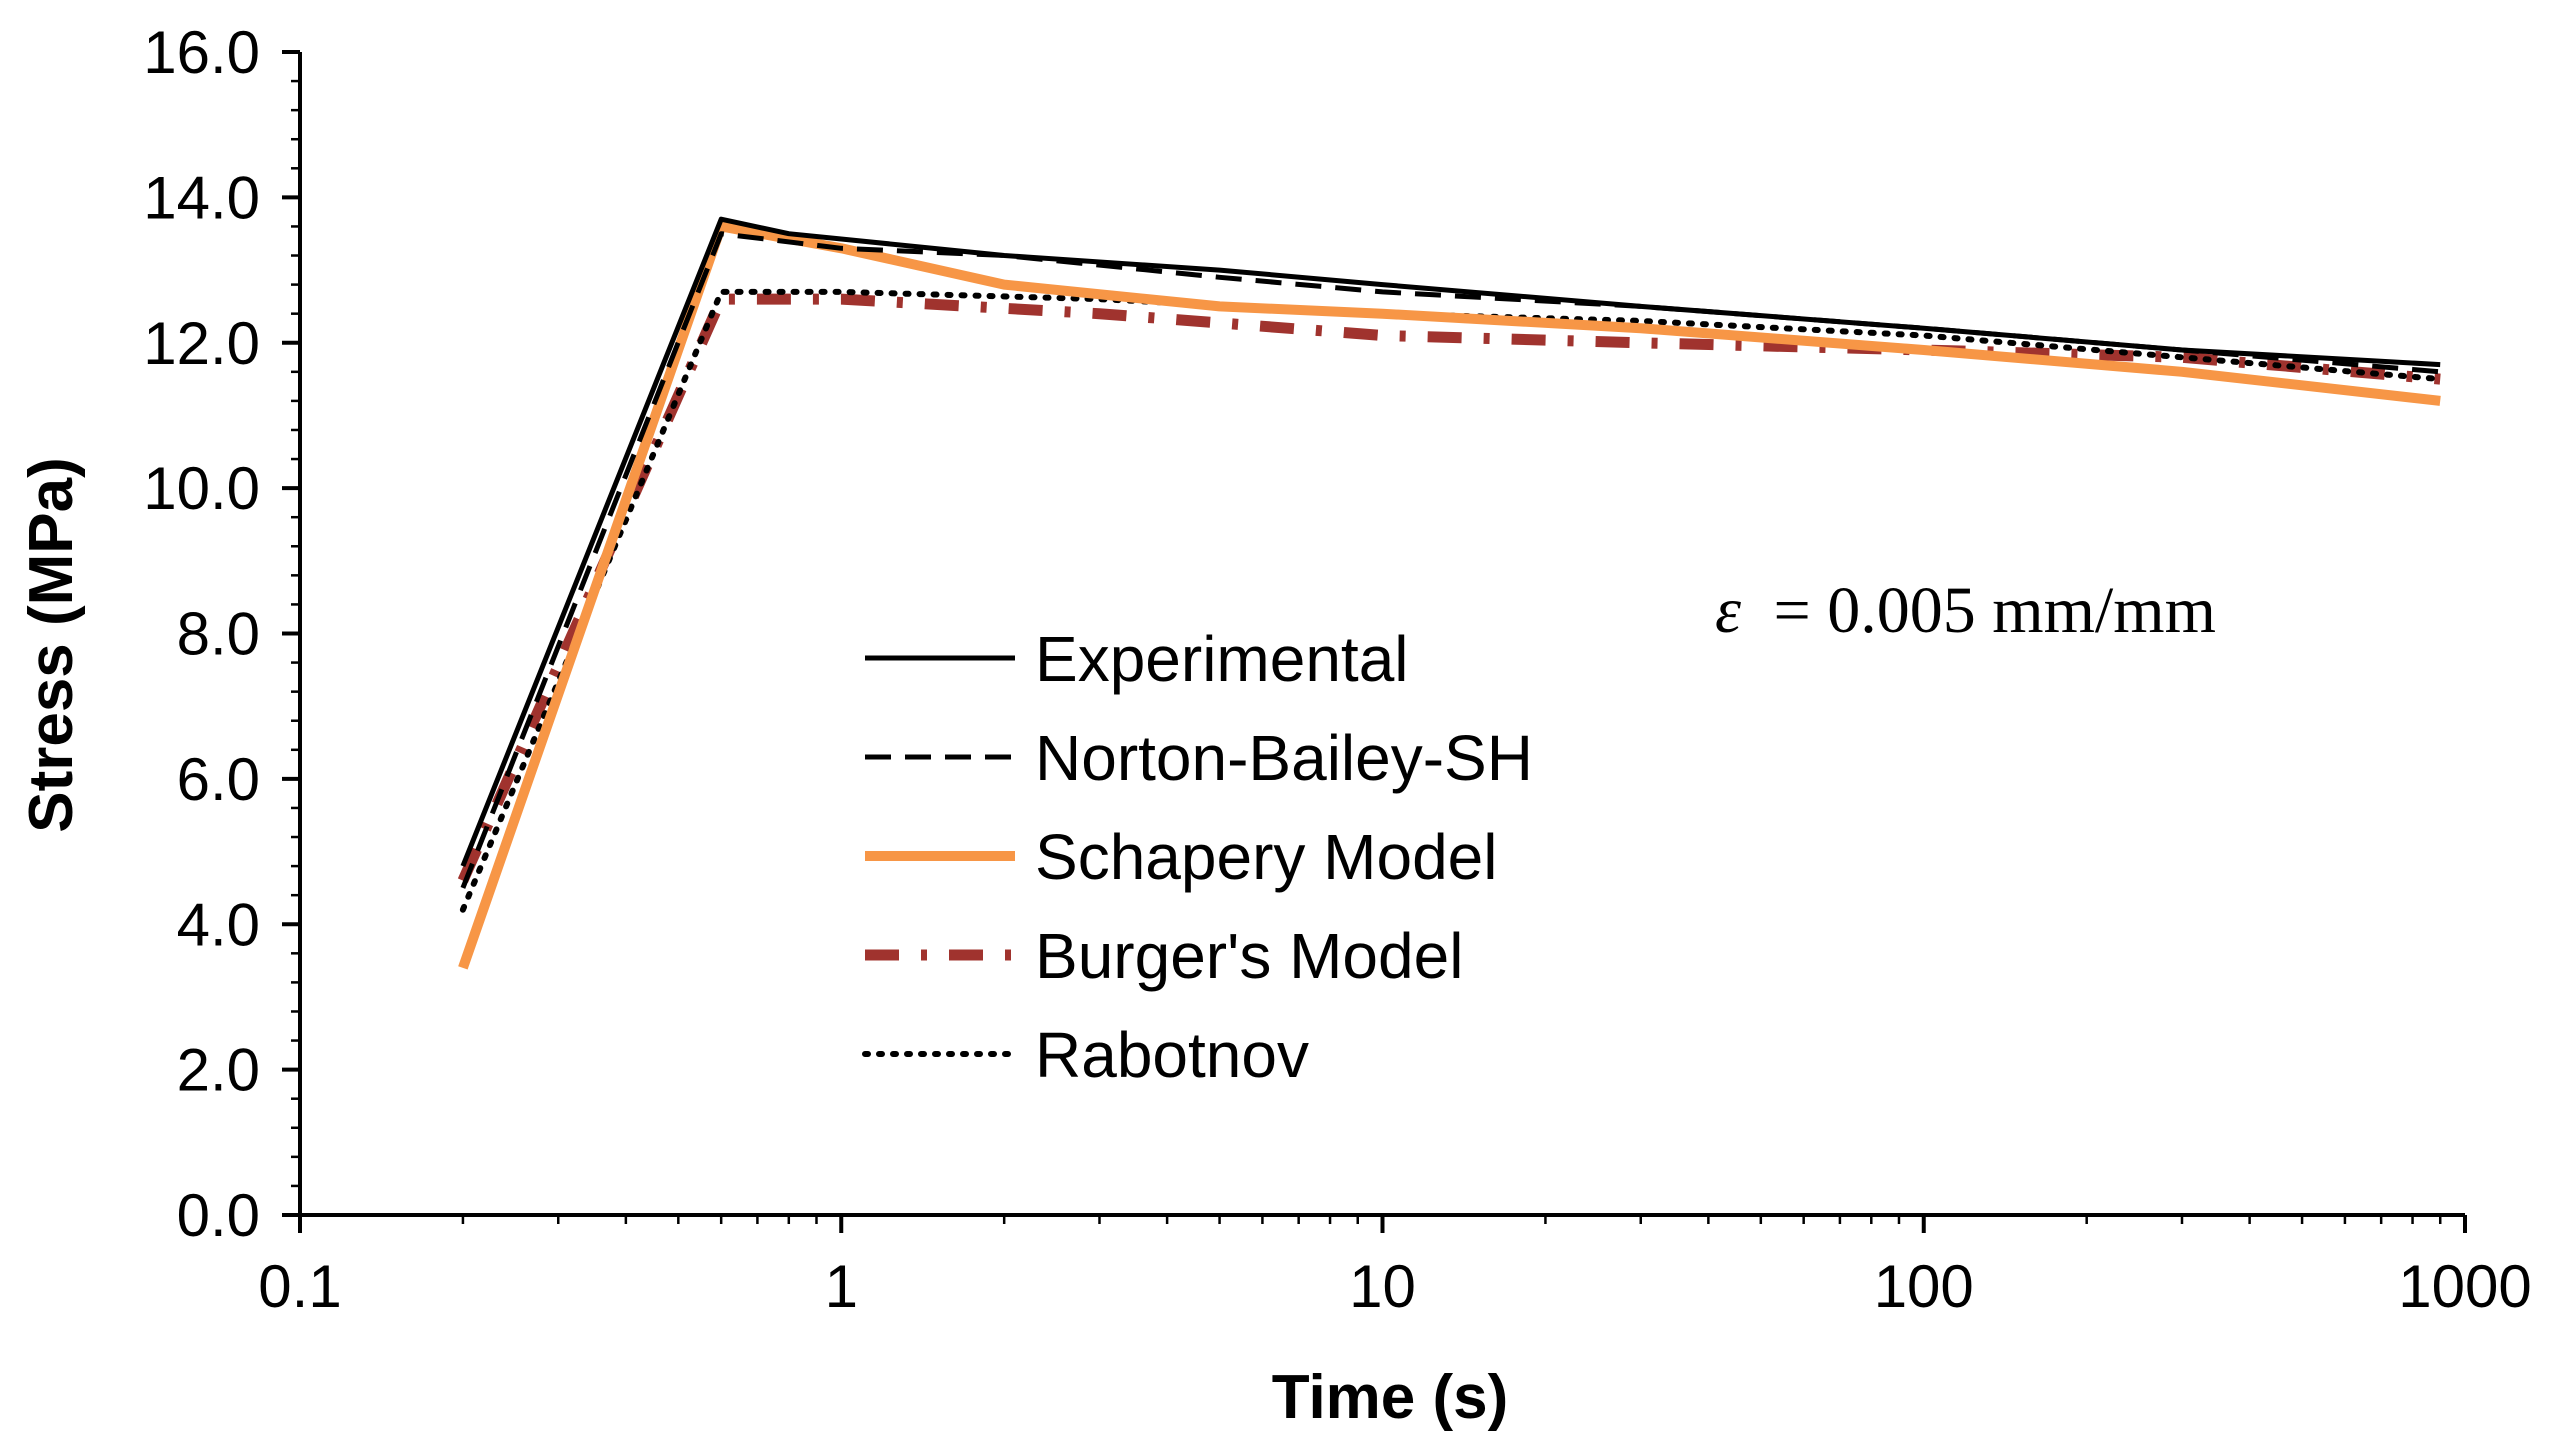 The height and width of the screenshot is (1449, 2562). Describe the element at coordinates (201, 343) in the screenshot. I see `y-tick-label: 12.0` at that location.